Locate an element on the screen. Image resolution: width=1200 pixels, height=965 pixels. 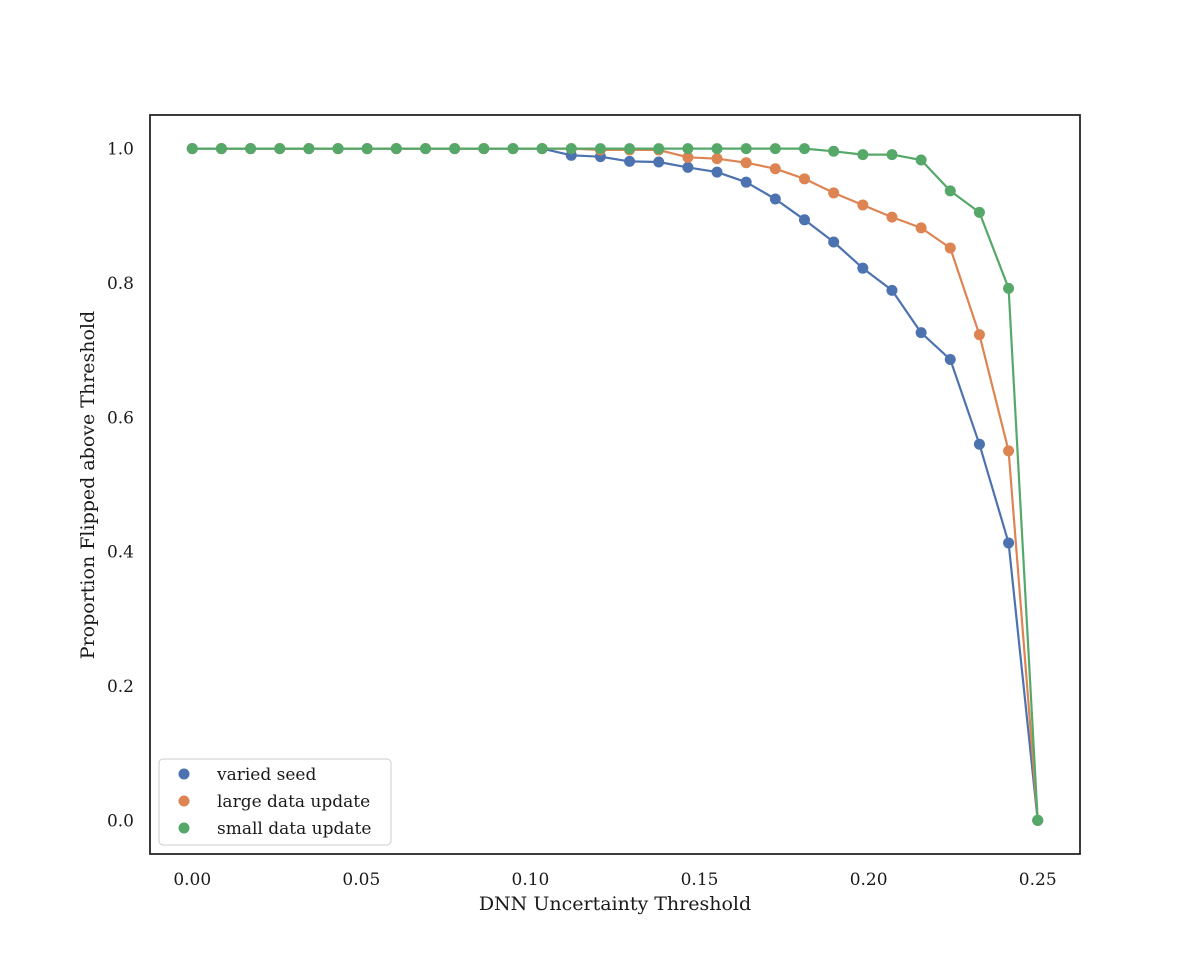
x-tick-label: 0.25 is located at coordinates (1038, 880).